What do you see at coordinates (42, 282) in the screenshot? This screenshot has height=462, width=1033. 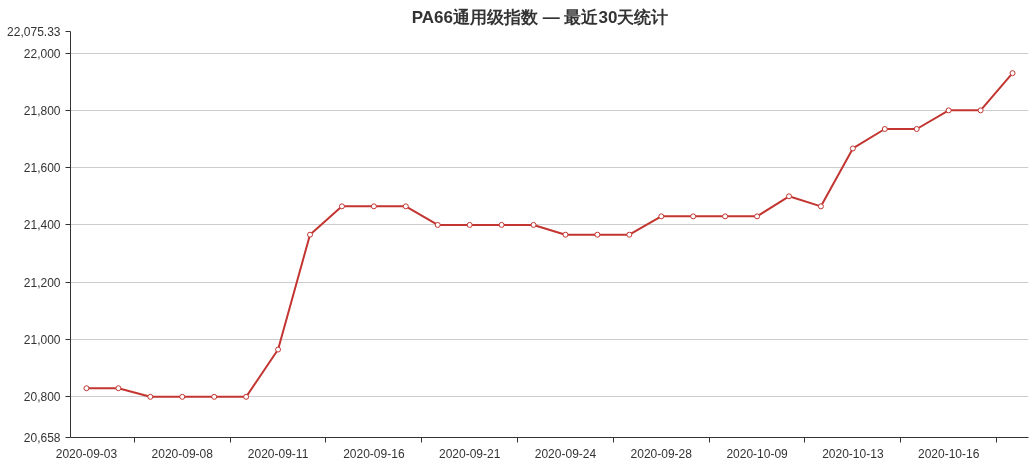 I see `y-tick-label: 21,200` at bounding box center [42, 282].